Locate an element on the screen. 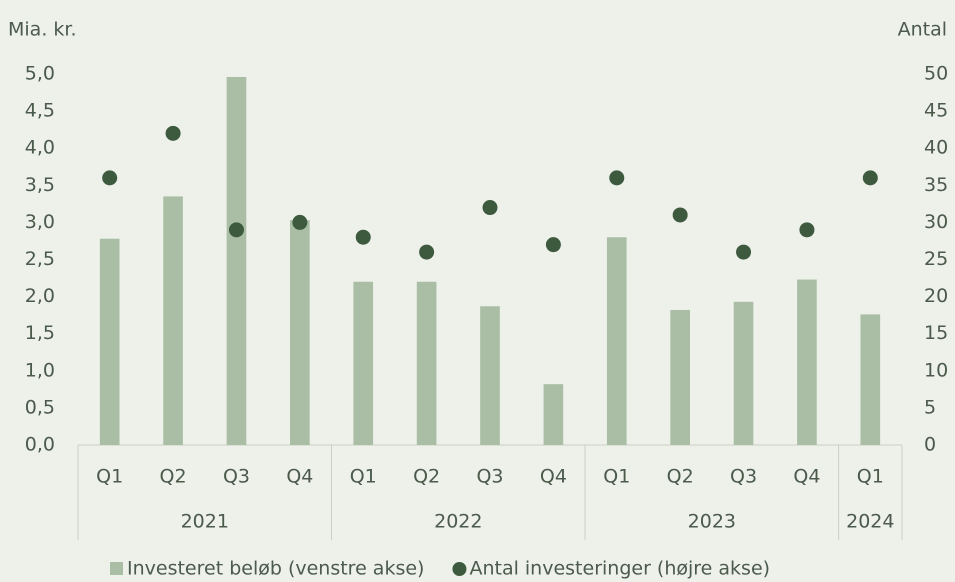 This screenshot has width=955, height=582. y2-tick-label: 20 is located at coordinates (936, 296).